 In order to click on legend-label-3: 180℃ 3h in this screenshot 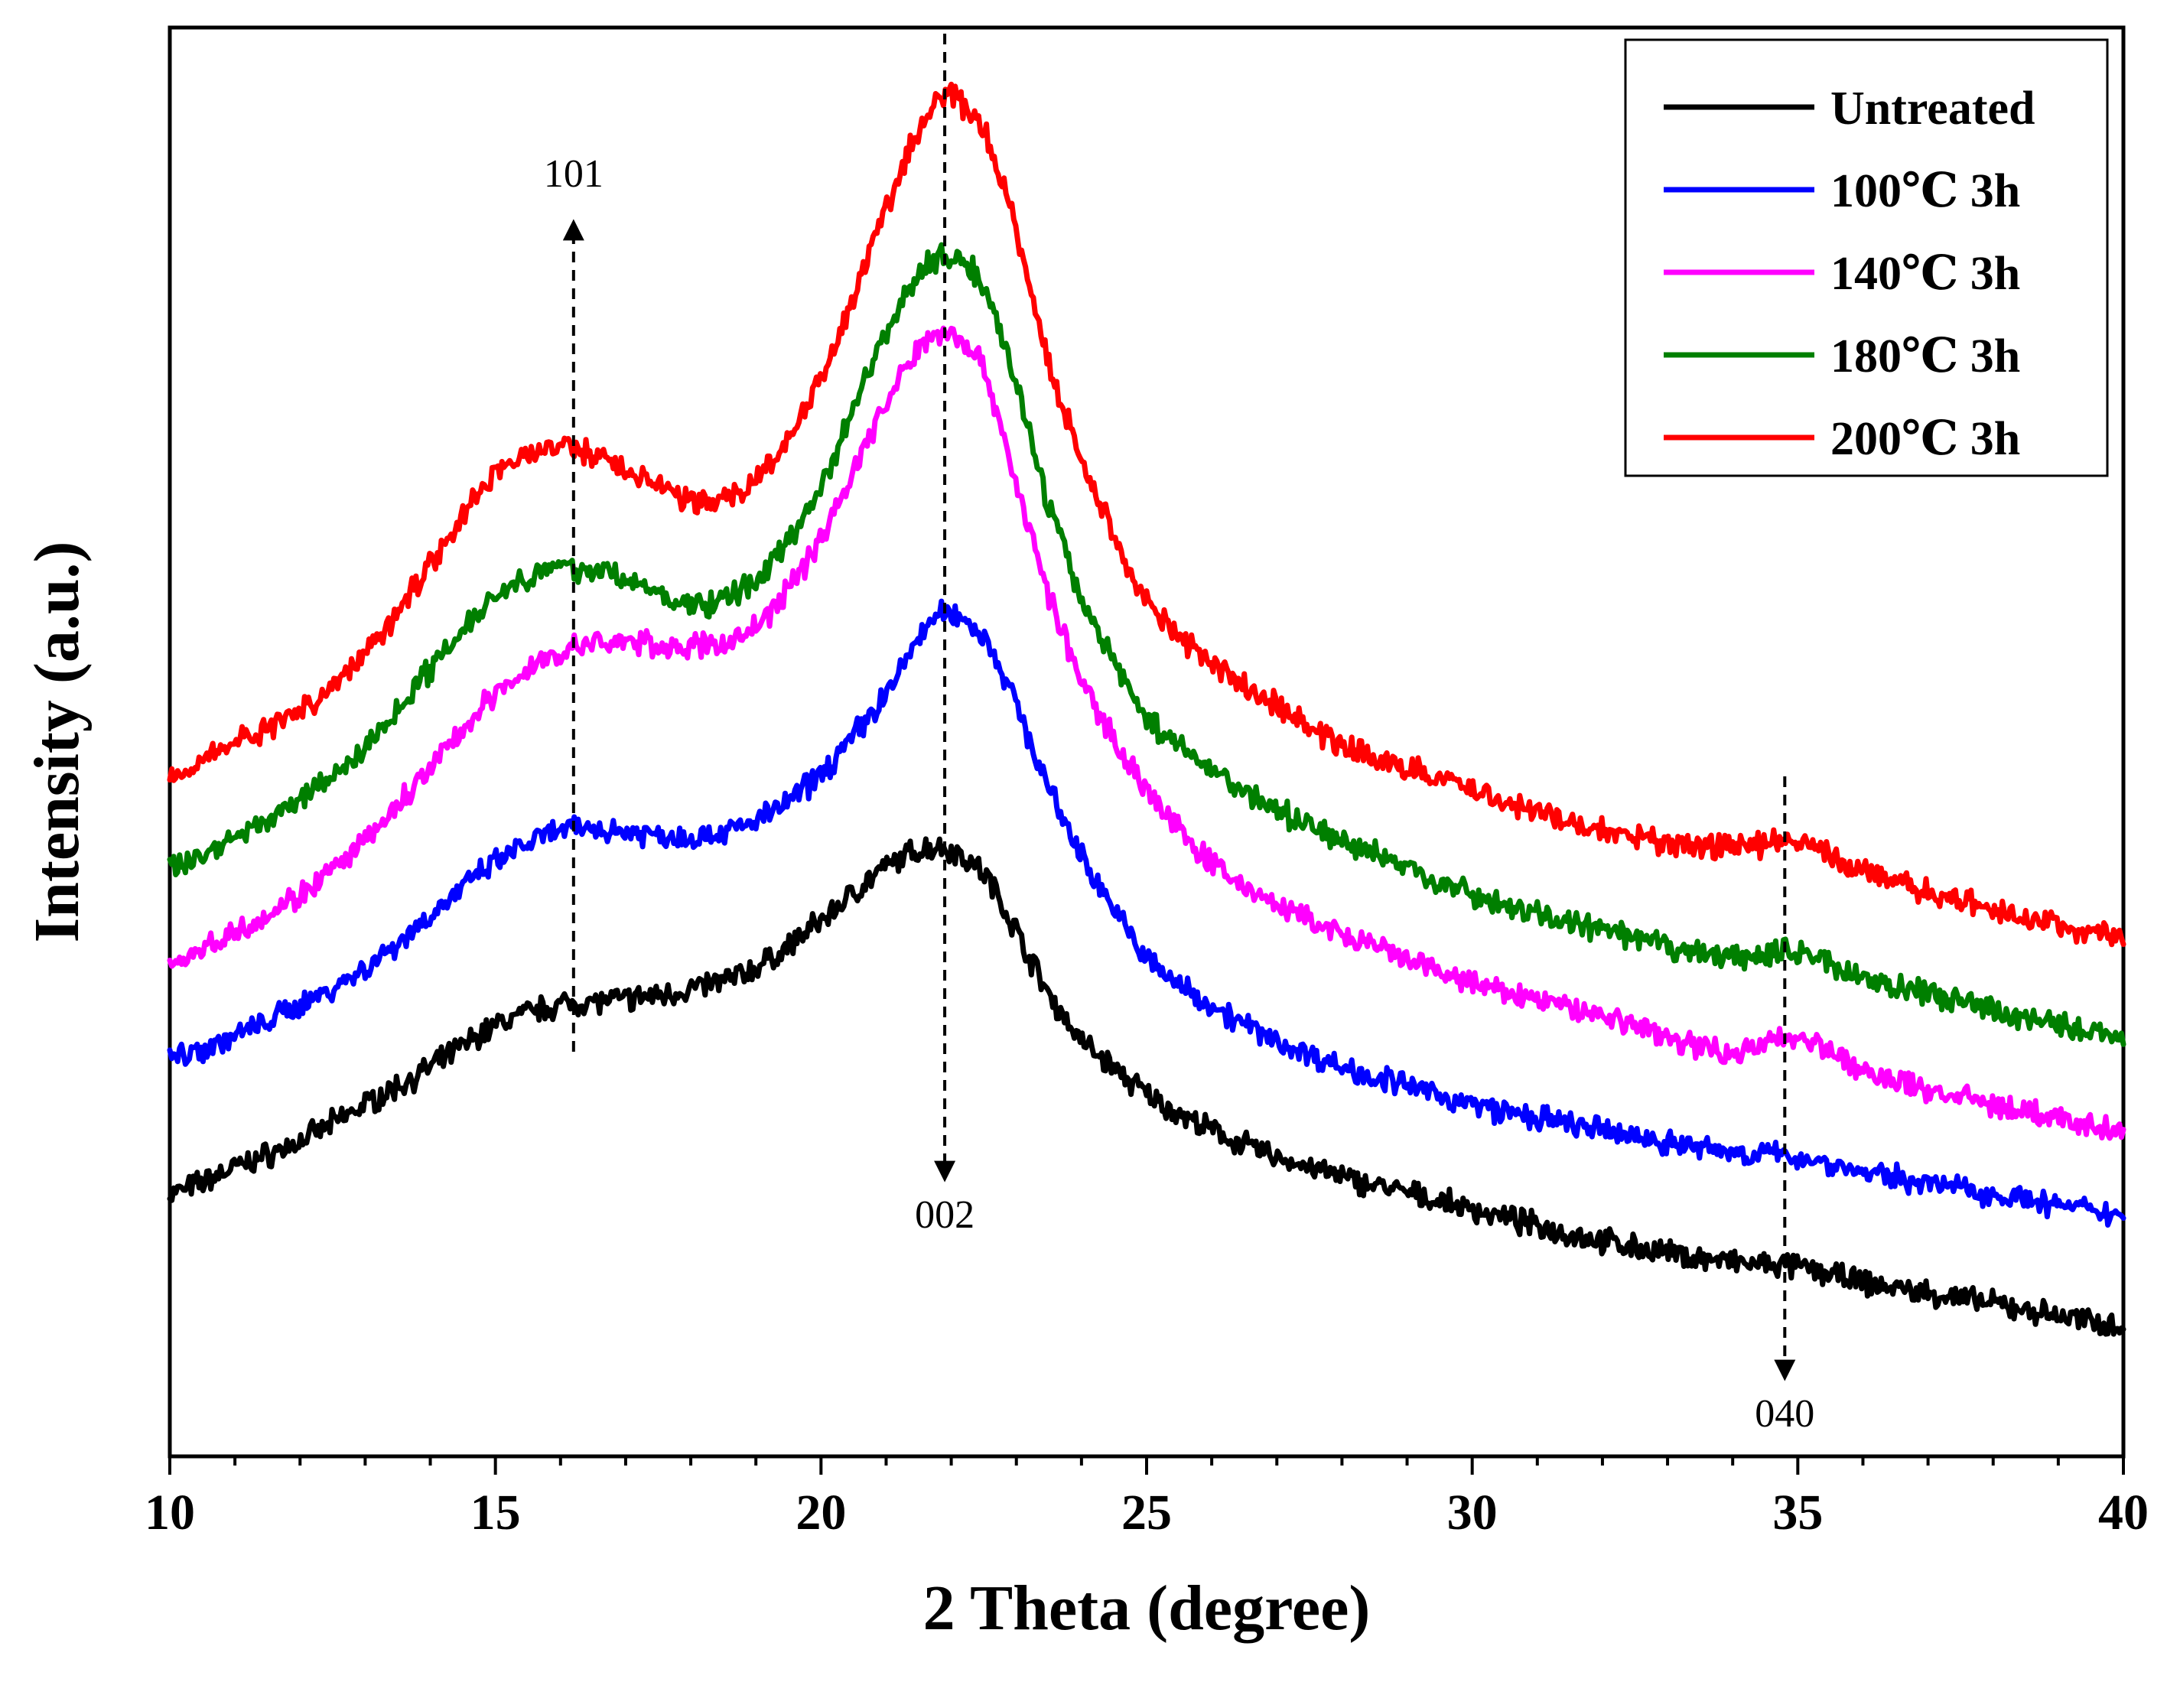, I will do `click(1925, 356)`.